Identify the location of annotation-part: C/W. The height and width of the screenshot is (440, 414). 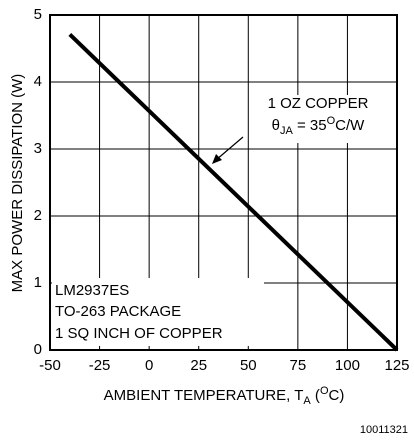
(350, 125).